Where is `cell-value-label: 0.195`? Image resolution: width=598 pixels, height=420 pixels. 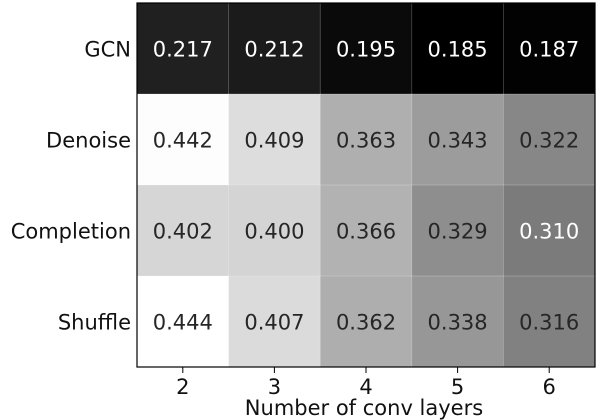
cell-value-label: 0.195 is located at coordinates (366, 50).